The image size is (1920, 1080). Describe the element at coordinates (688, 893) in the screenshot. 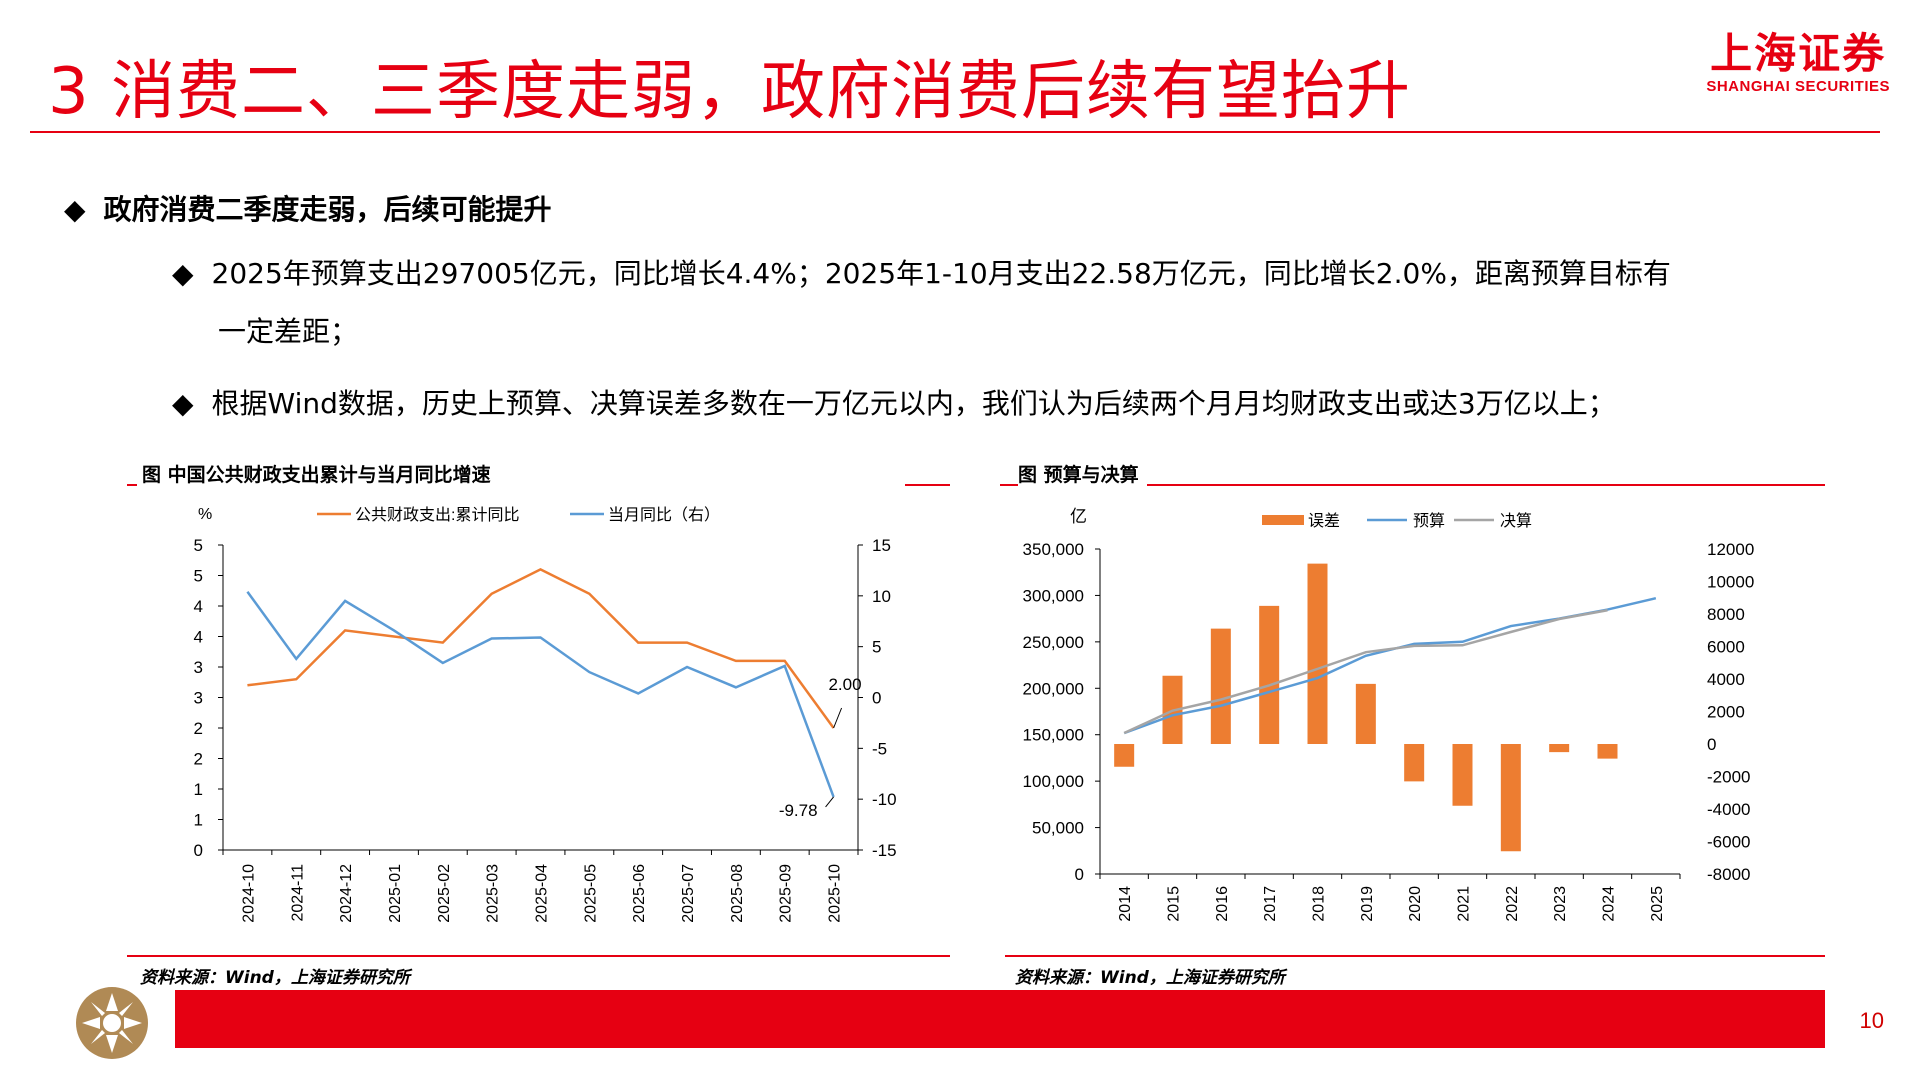

I see `x-tick-label: 2025-07` at that location.